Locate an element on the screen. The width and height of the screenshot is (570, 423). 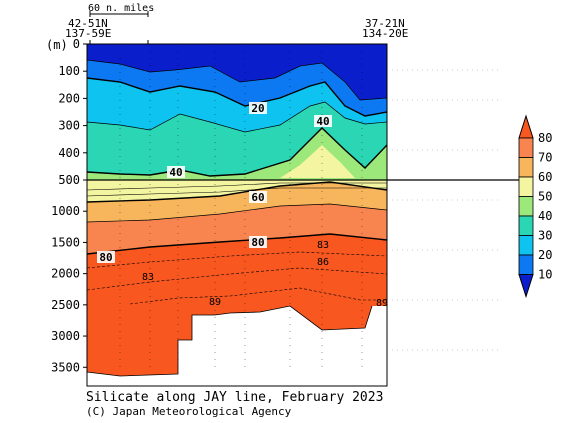
seafloor-mask is located at coordinates (237, 346).